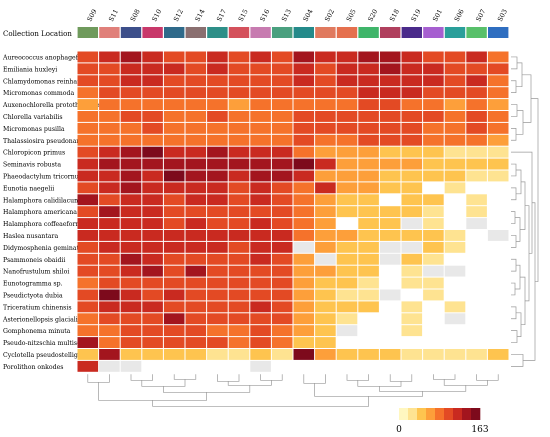 The width and height of the screenshot is (550, 437). What do you see at coordinates (37, 34) in the screenshot?
I see `collection-location-label: Collection Location` at bounding box center [37, 34].